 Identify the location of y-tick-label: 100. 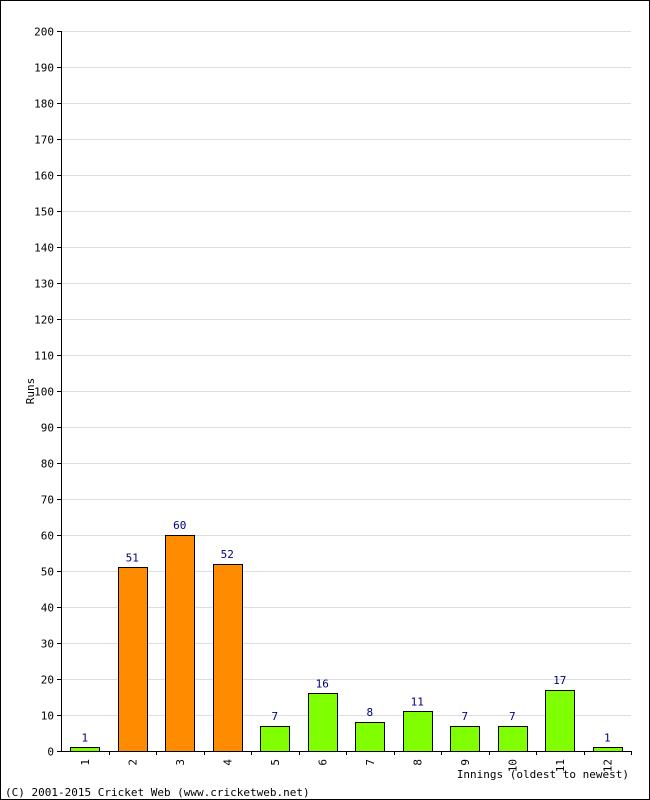
(44, 392).